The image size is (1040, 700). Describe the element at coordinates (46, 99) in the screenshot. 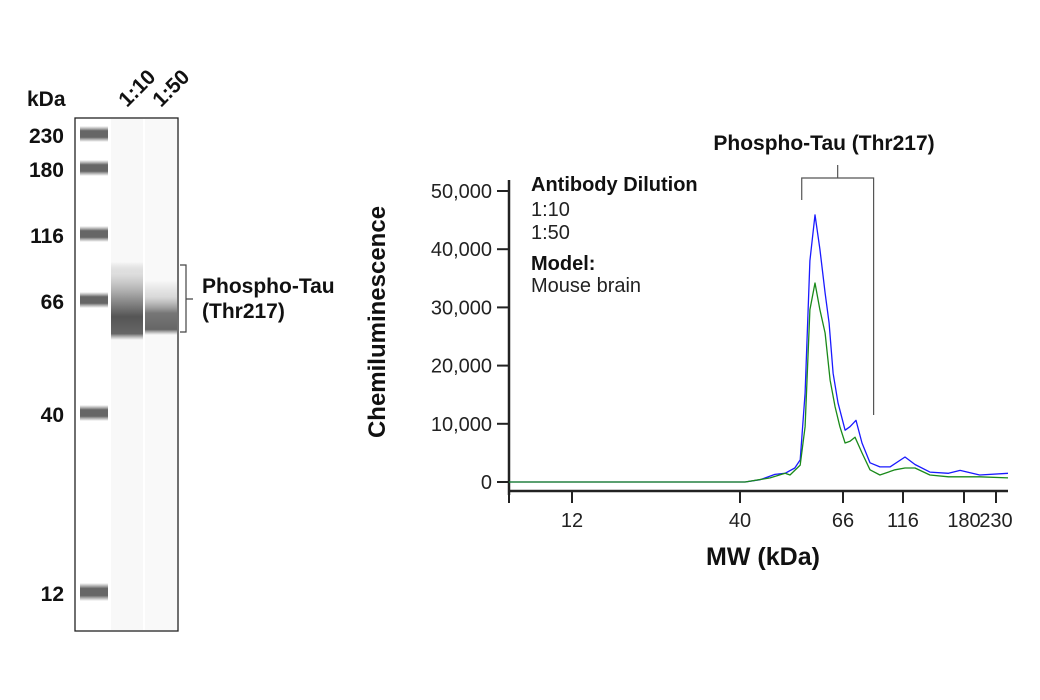

I see `kda-unit-label: kDa` at that location.